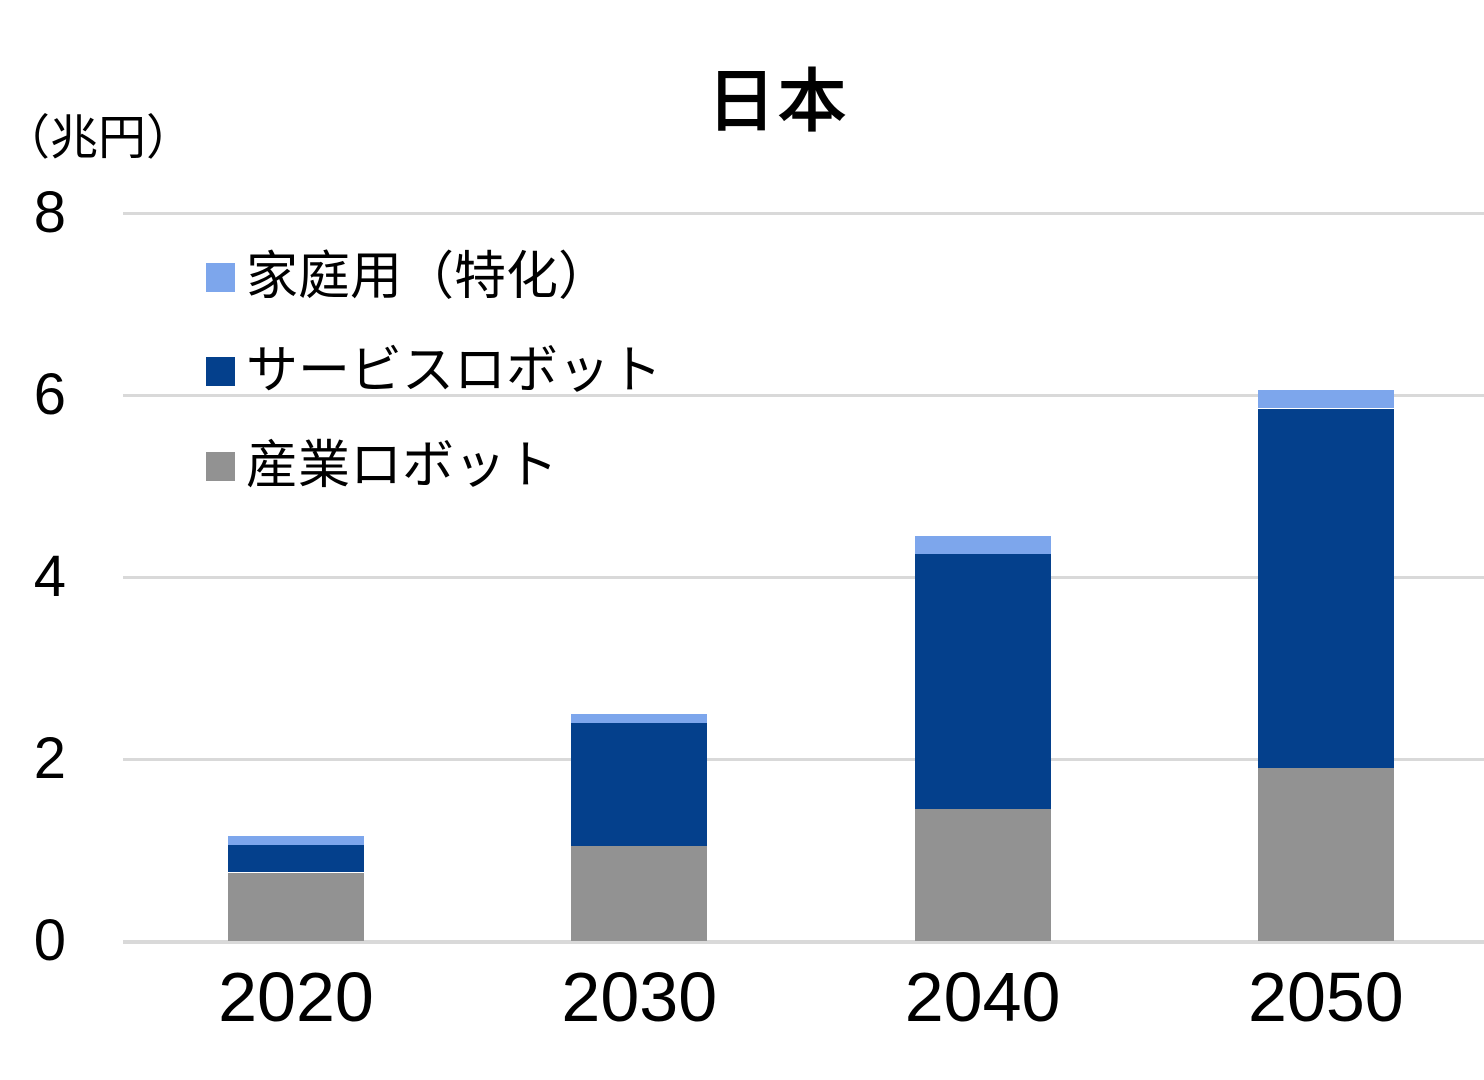 The image size is (1484, 1080). Describe the element at coordinates (1326, 588) in the screenshot. I see `bar-segment-2050-s1` at that location.